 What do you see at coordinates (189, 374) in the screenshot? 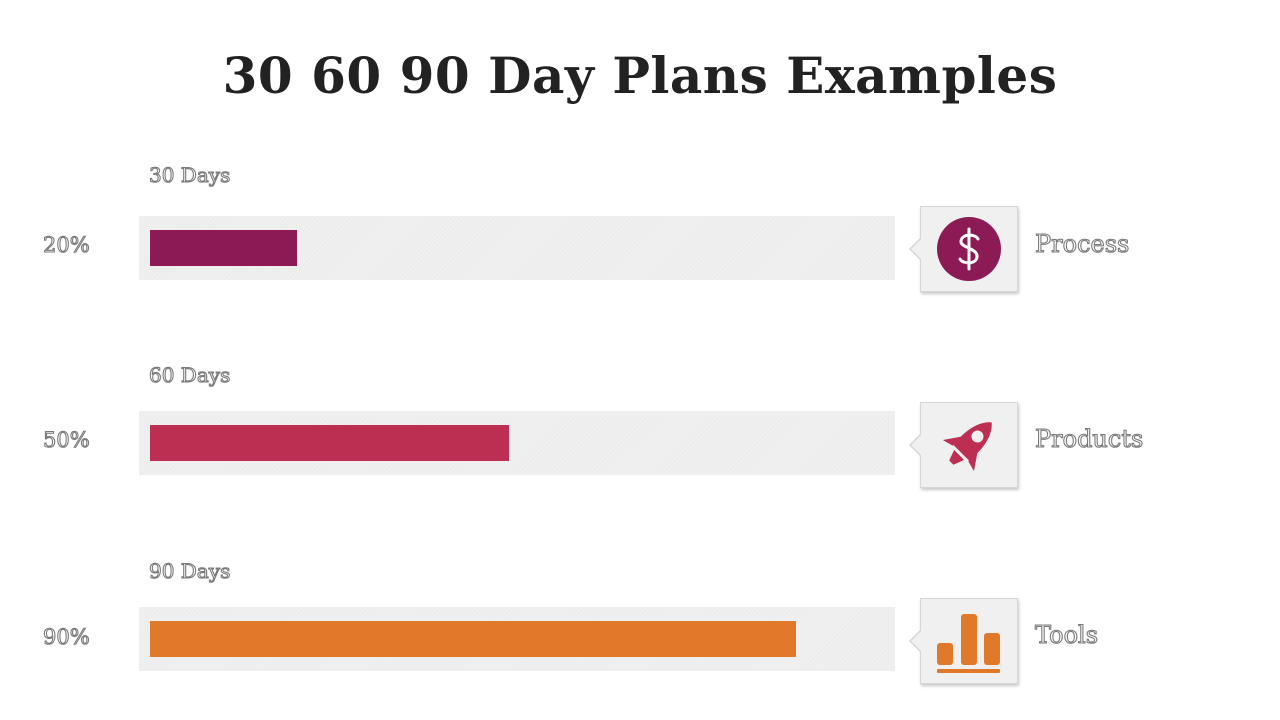
I see `days-label: 60 Days` at bounding box center [189, 374].